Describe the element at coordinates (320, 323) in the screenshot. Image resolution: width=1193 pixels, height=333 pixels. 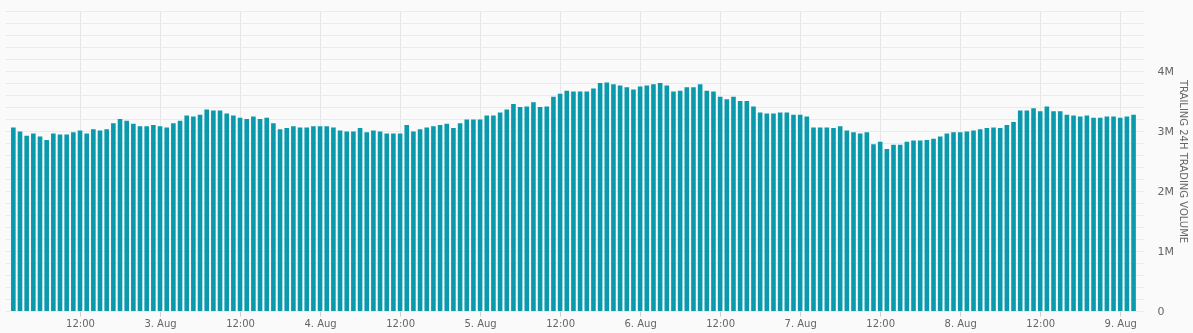
I see `x-tick-label: 4. Aug` at that location.